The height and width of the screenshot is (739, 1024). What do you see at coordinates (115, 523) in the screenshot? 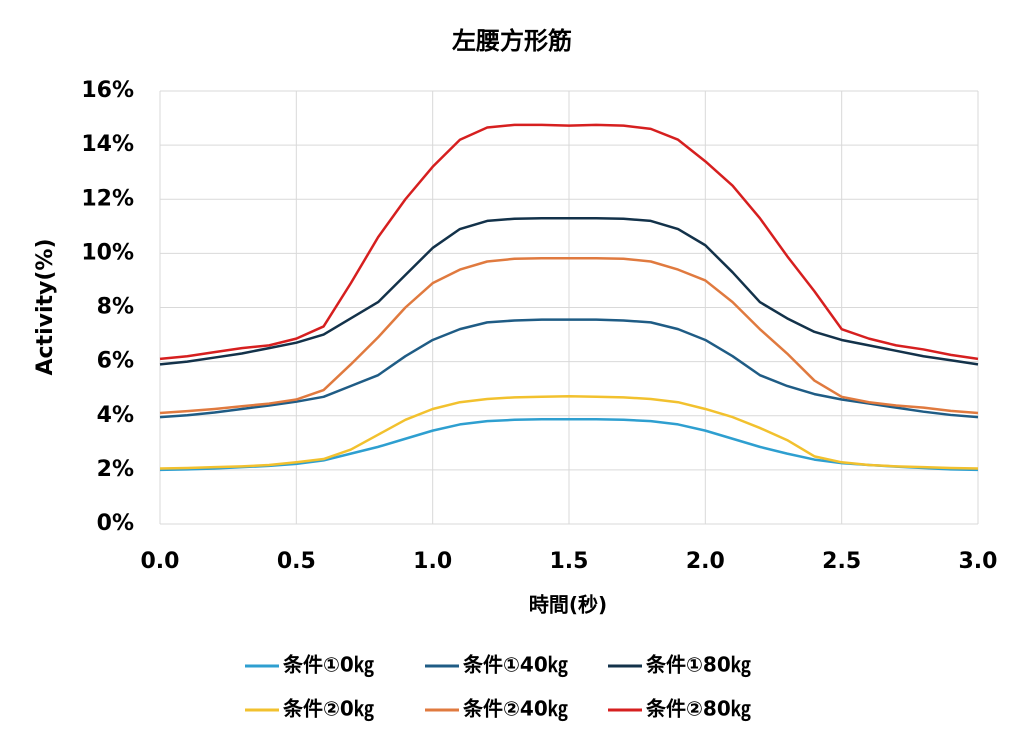
I see `y-tick-label: 0%` at bounding box center [115, 523].